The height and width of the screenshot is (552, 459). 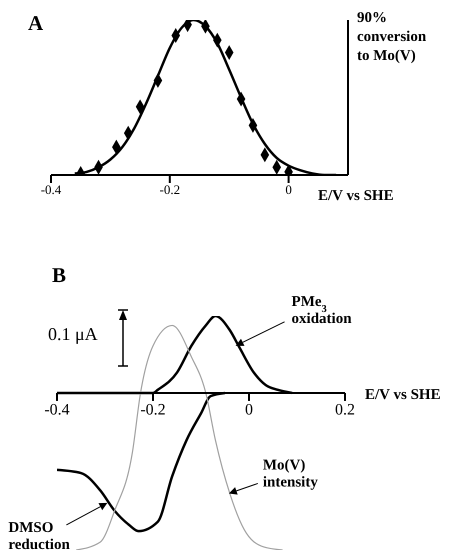 What do you see at coordinates (59, 275) in the screenshot?
I see `chart-title: B` at bounding box center [59, 275].